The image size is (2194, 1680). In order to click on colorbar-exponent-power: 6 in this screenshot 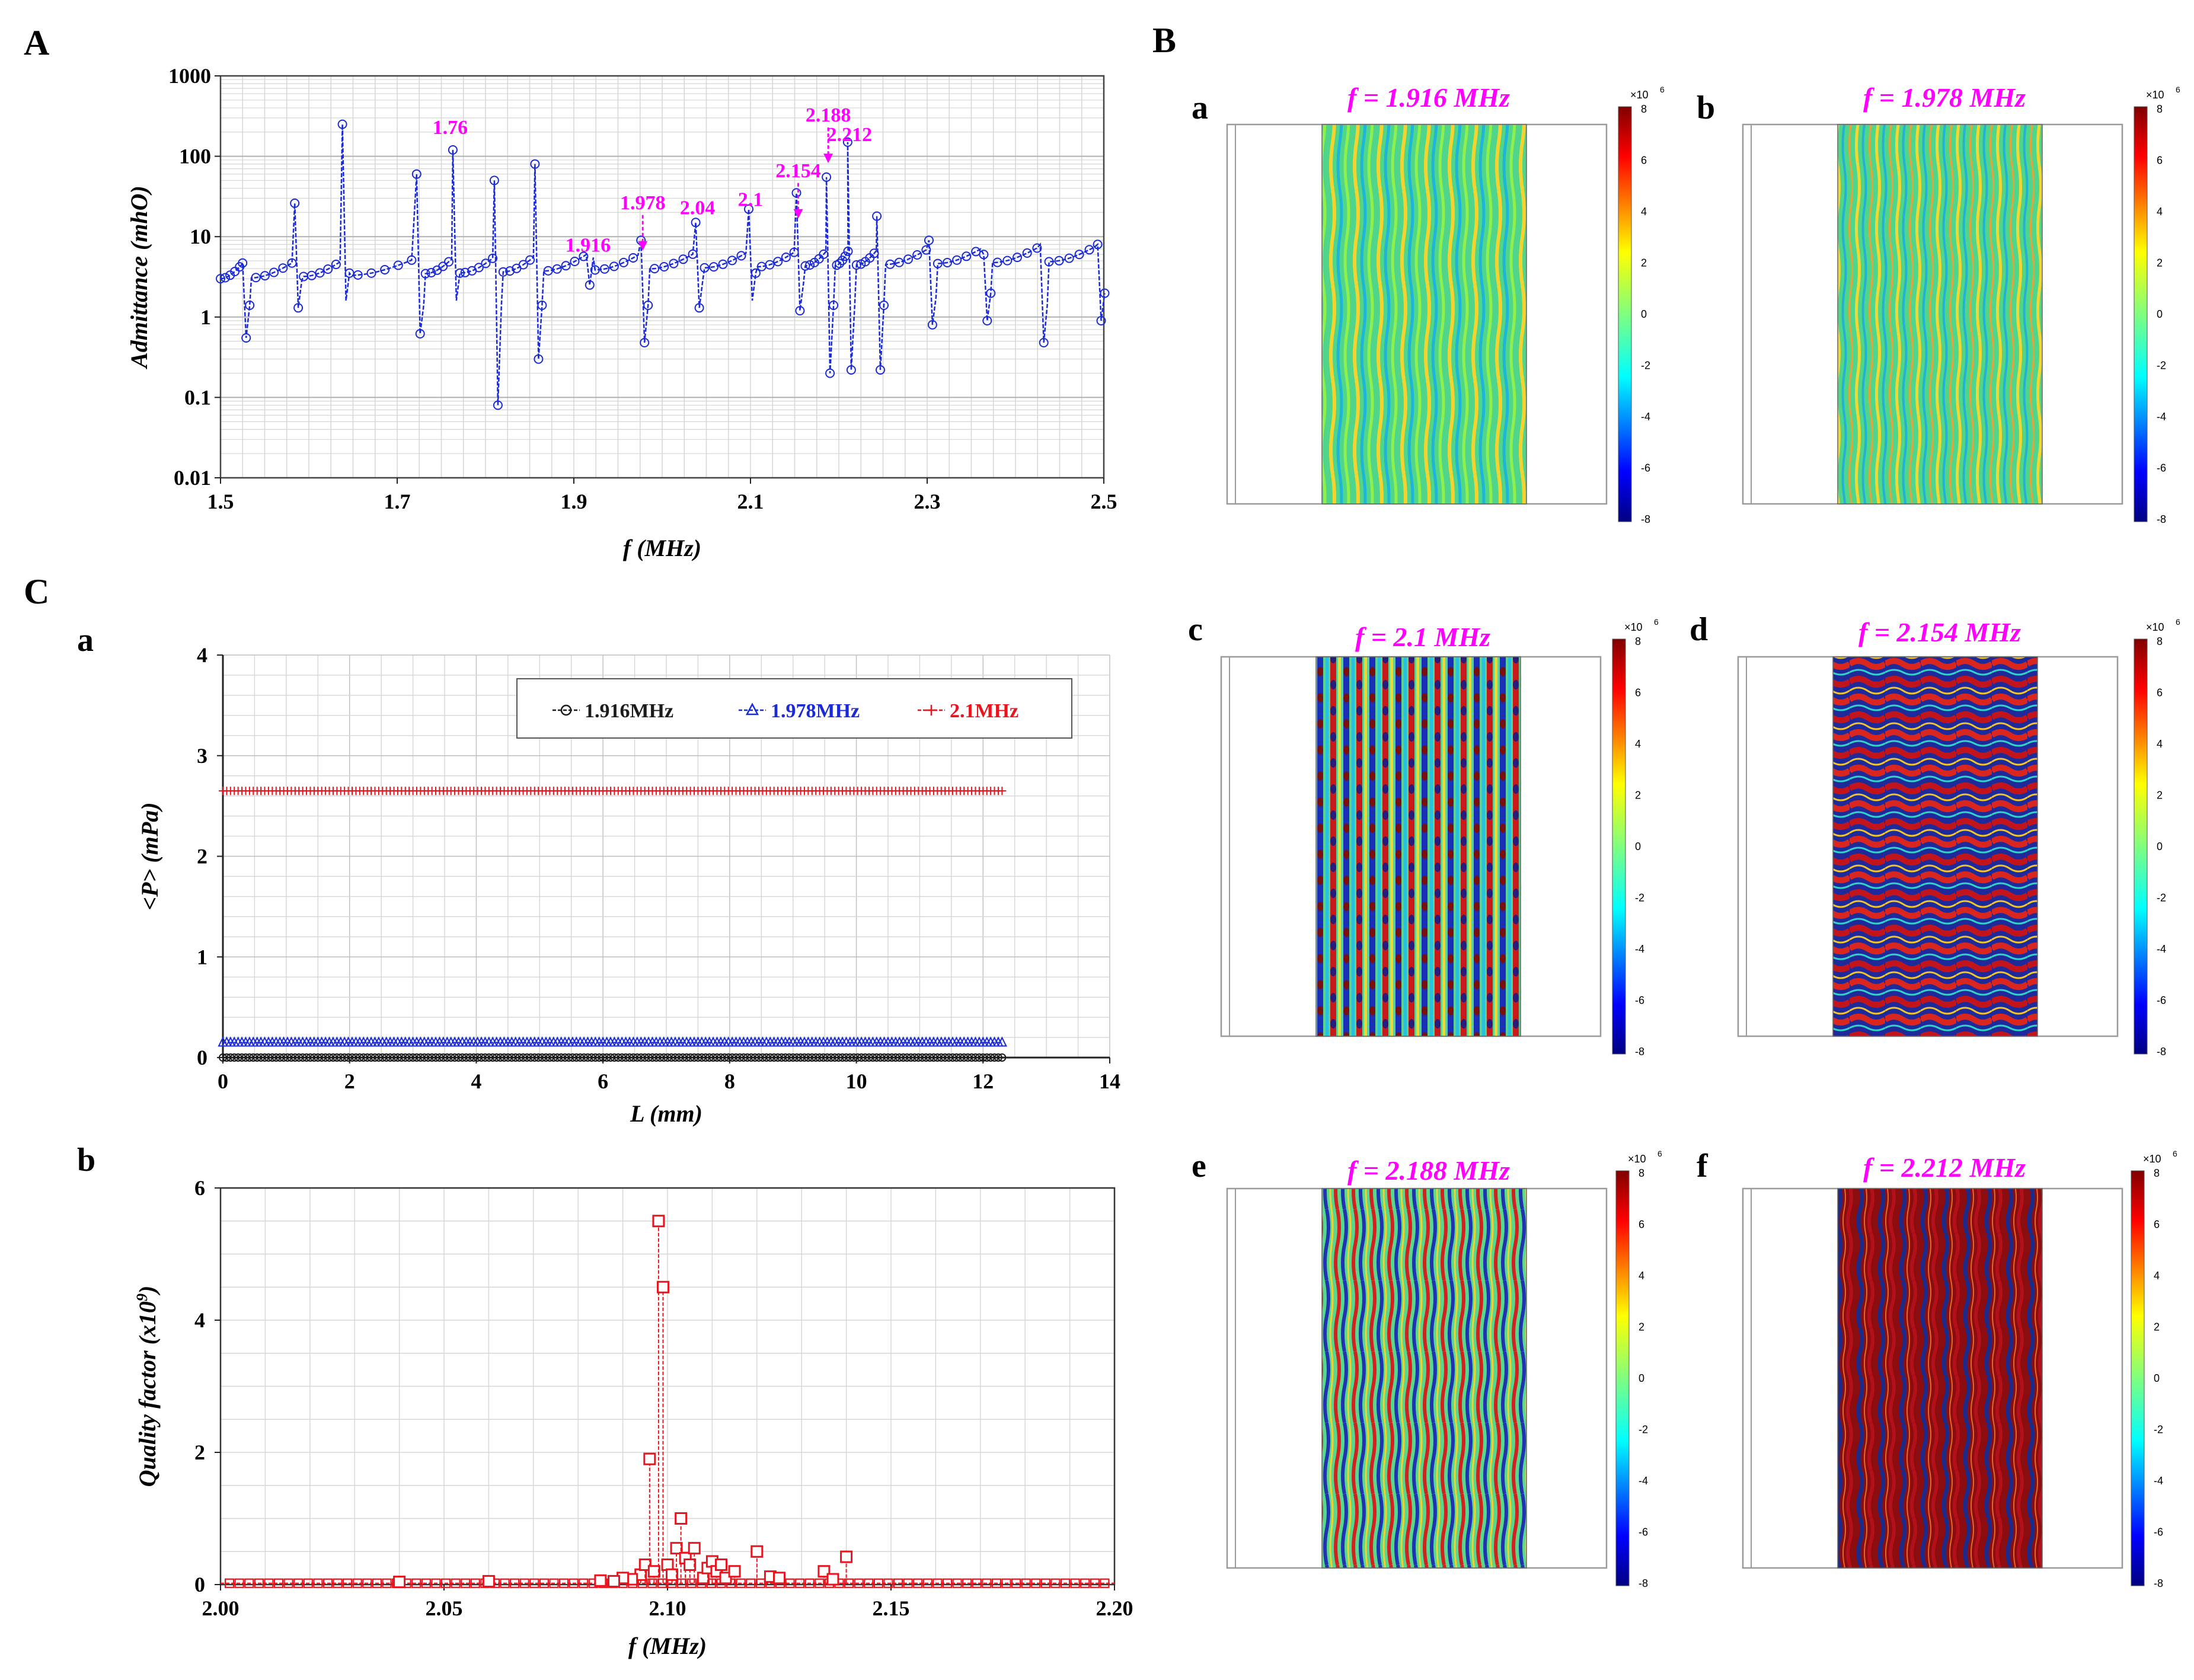, I will do `click(1662, 90)`.